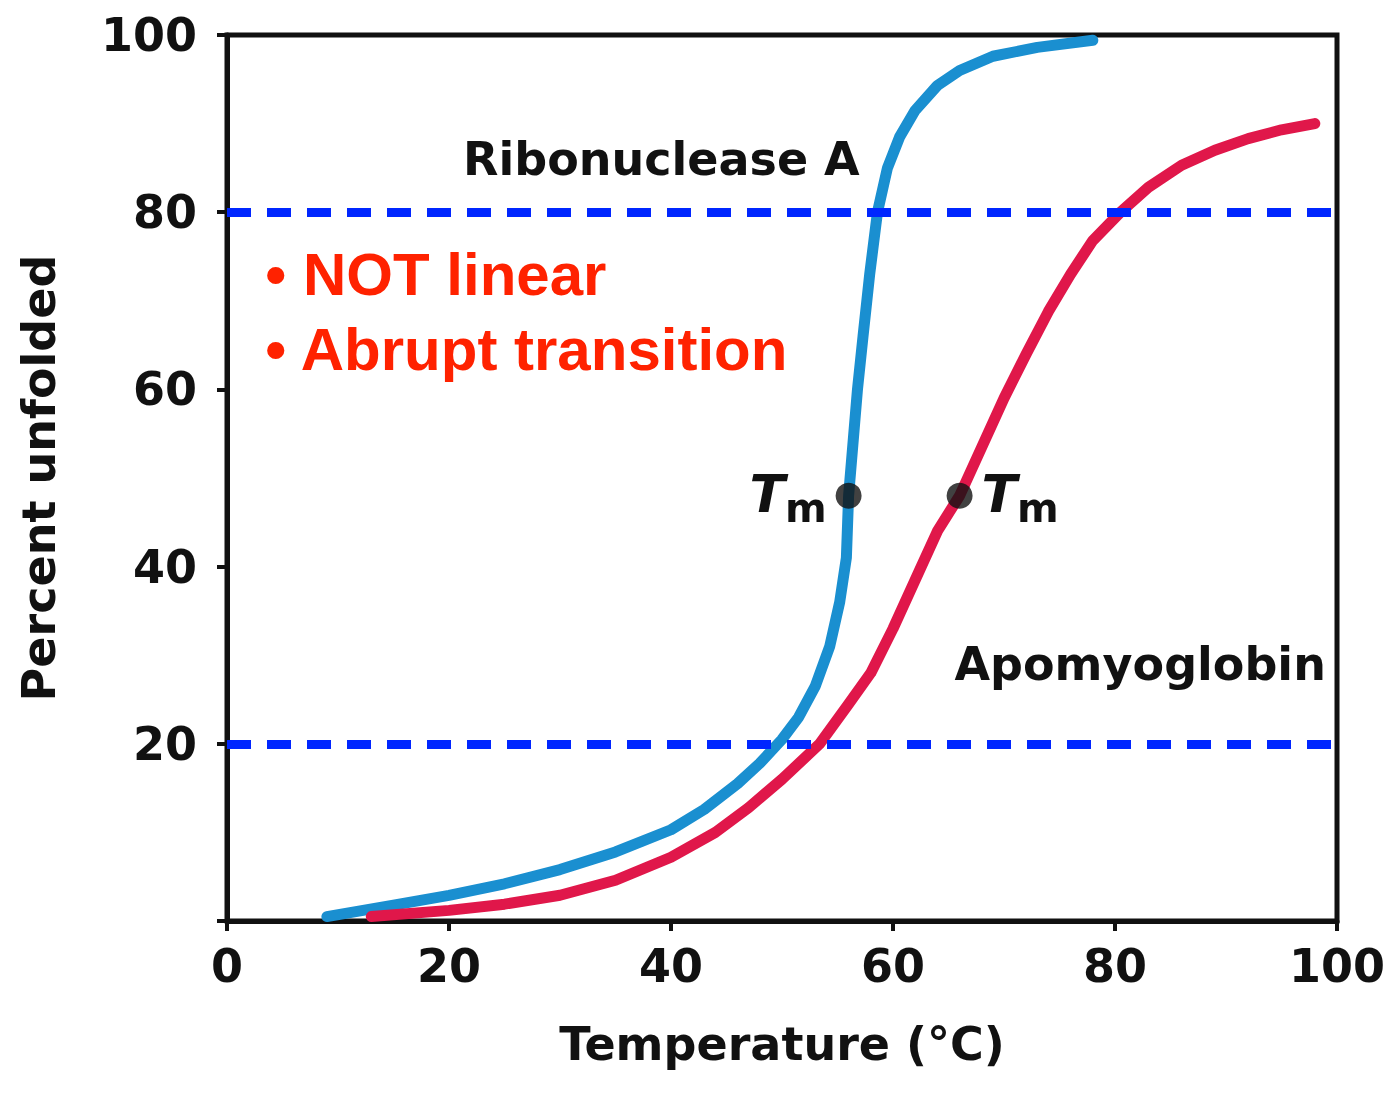 This screenshot has height=1098, width=1397. Describe the element at coordinates (227, 966) in the screenshot. I see `x-tick-label: 0` at that location.